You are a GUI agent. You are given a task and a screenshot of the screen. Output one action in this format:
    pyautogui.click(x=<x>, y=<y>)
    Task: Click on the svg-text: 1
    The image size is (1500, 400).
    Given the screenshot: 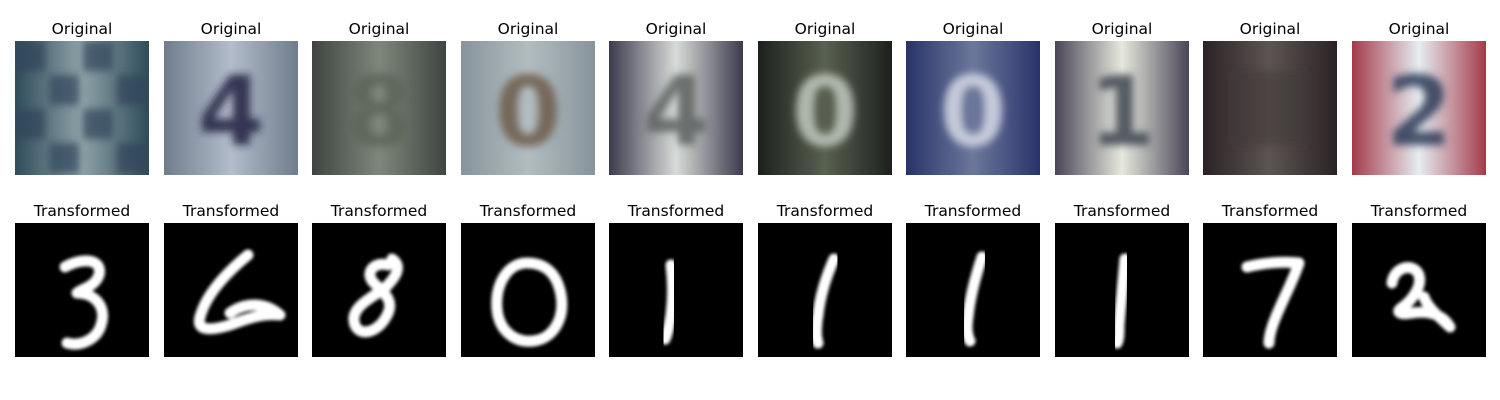 What is the action you would take?
    pyautogui.click(x=1122, y=112)
    